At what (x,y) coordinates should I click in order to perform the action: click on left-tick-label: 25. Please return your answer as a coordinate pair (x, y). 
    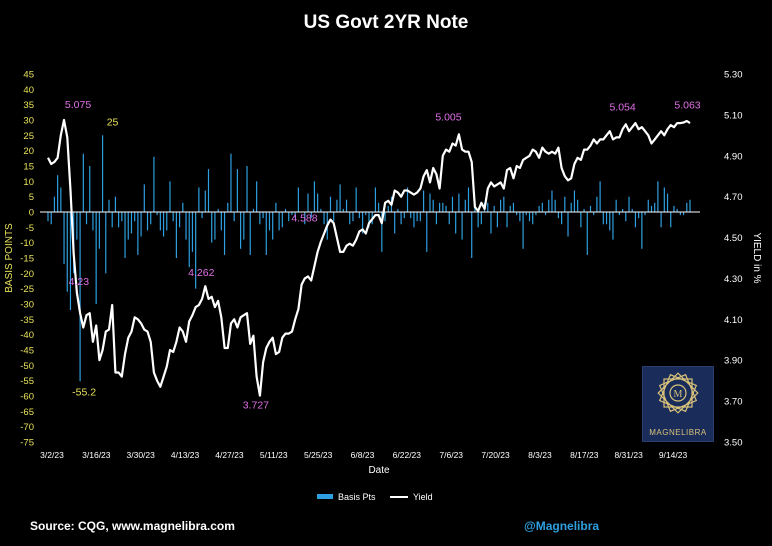
    Looking at the image, I should click on (28, 136).